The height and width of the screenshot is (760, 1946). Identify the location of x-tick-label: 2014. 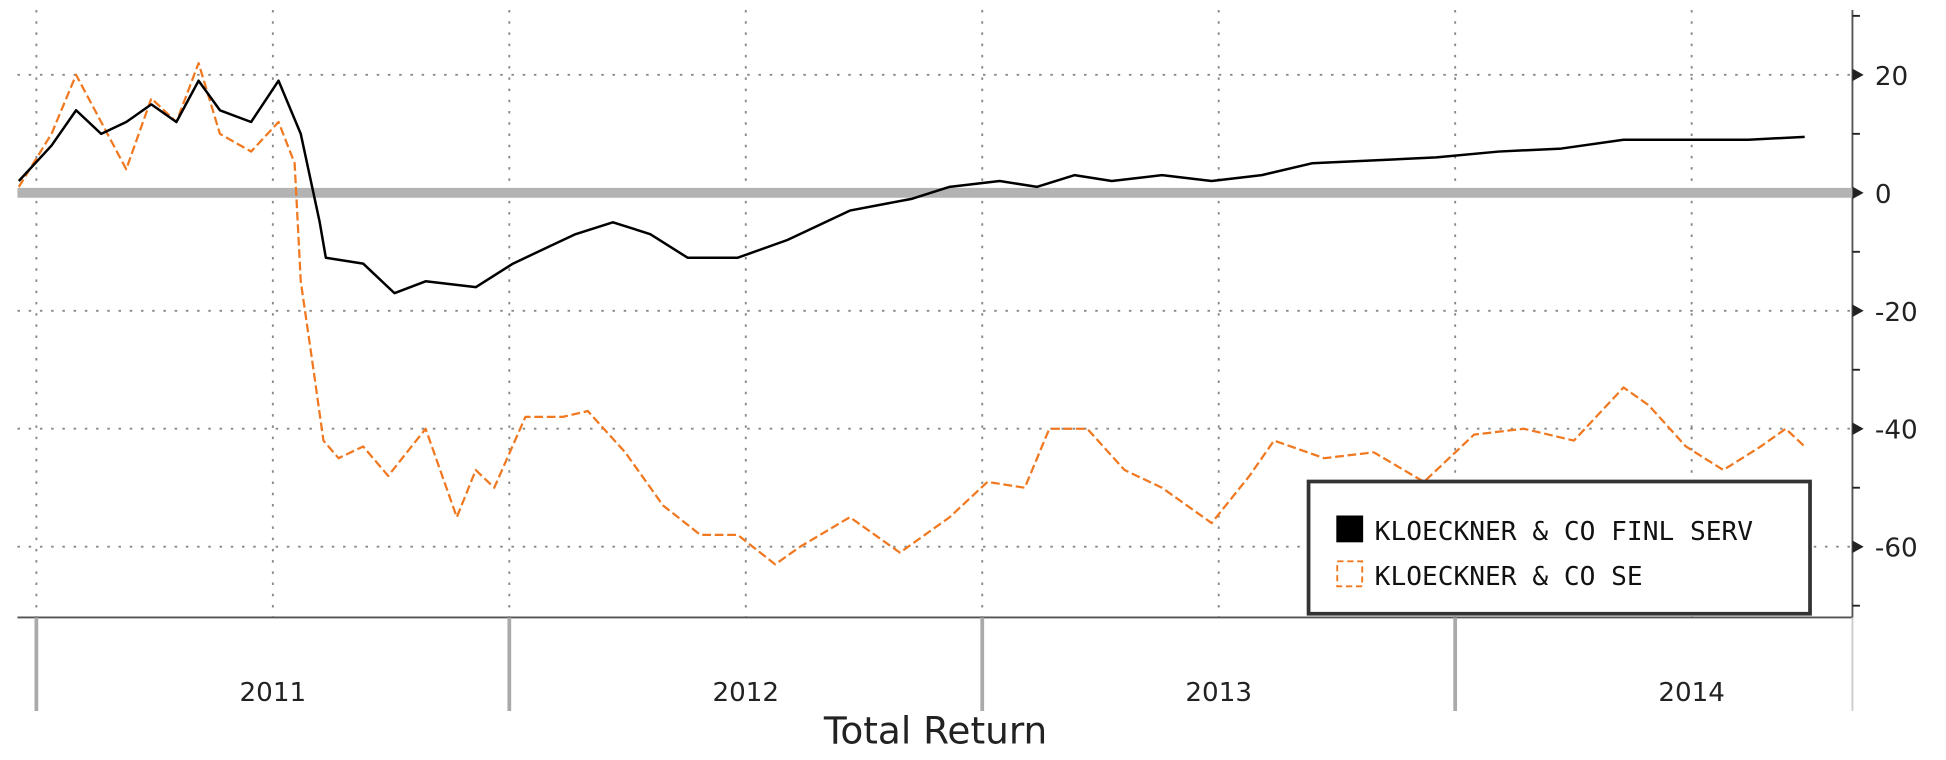
(1691, 693).